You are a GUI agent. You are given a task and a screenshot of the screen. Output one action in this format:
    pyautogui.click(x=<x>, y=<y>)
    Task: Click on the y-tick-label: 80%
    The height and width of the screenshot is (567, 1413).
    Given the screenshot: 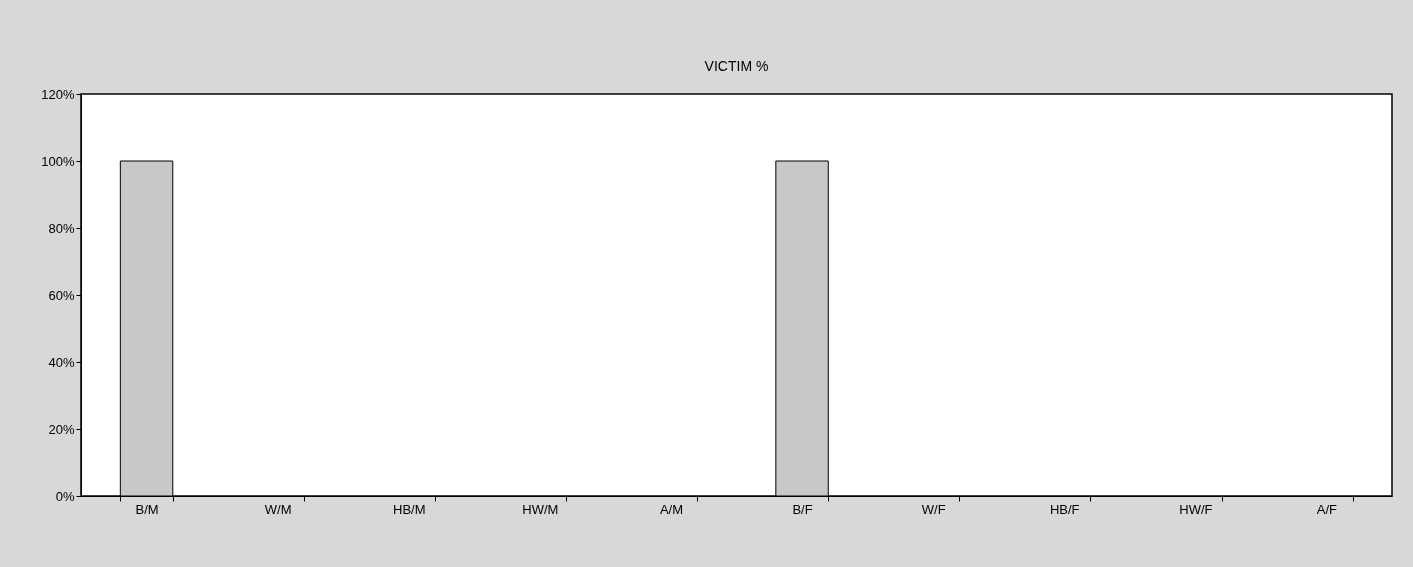 What is the action you would take?
    pyautogui.click(x=61, y=228)
    